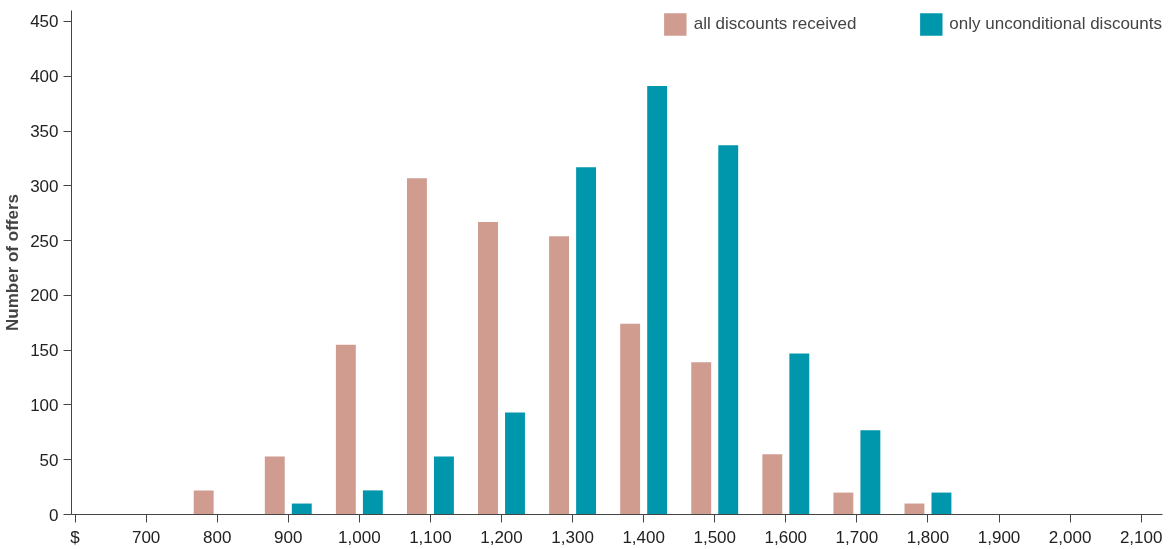 Image resolution: width=1172 pixels, height=549 pixels. I want to click on x-tick-label: 800, so click(217, 537).